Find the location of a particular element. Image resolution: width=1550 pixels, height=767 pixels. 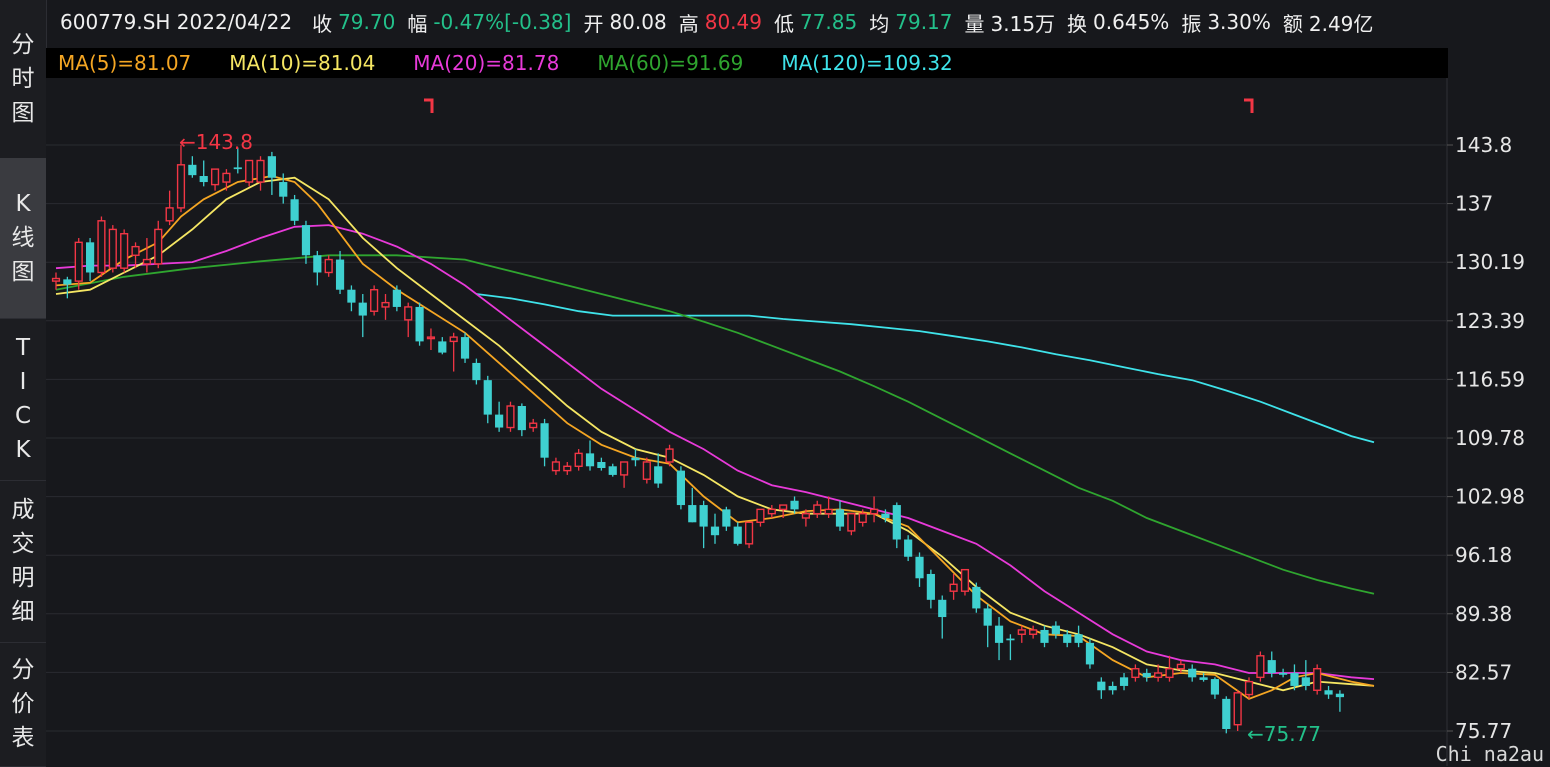

y-tick-label: 89.38 is located at coordinates (1483, 614).